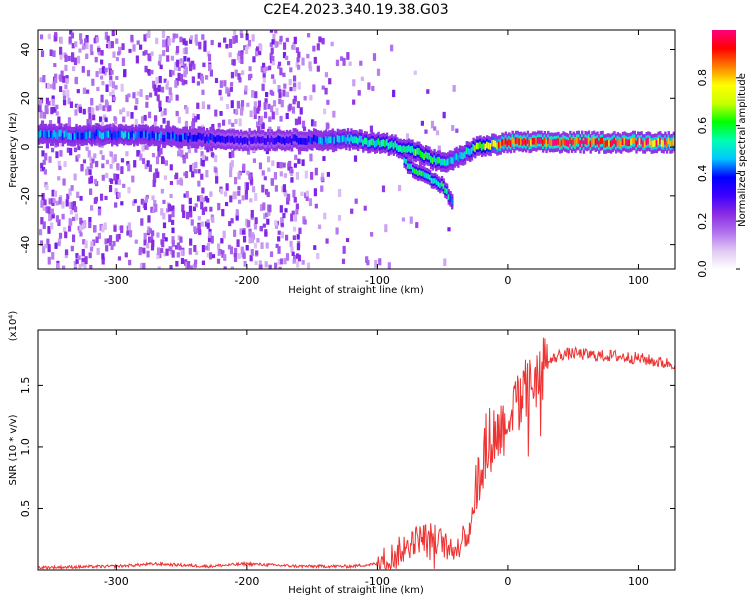  Describe the element at coordinates (702, 78) in the screenshot. I see `colorbar-tick-label: 0.8` at that location.